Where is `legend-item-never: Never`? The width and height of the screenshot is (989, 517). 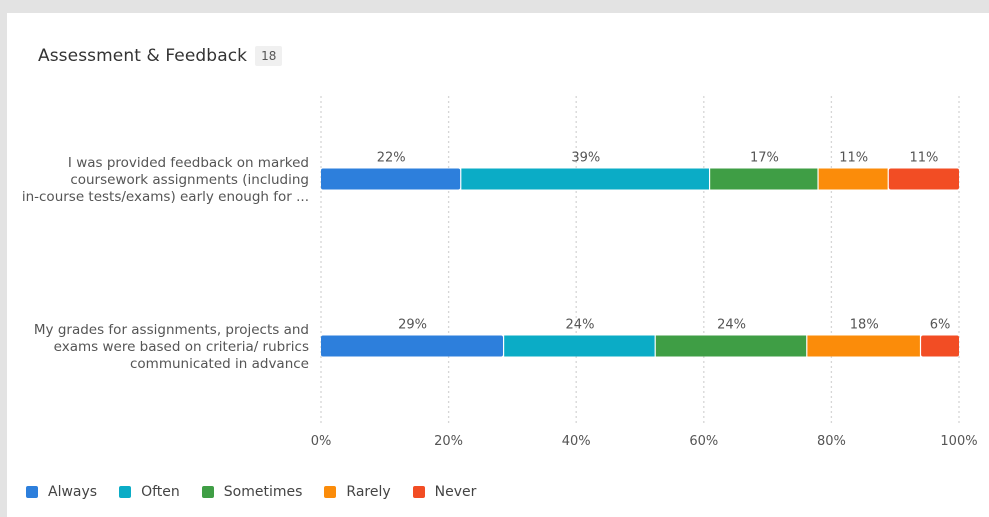 legend-item-never: Never is located at coordinates (444, 492).